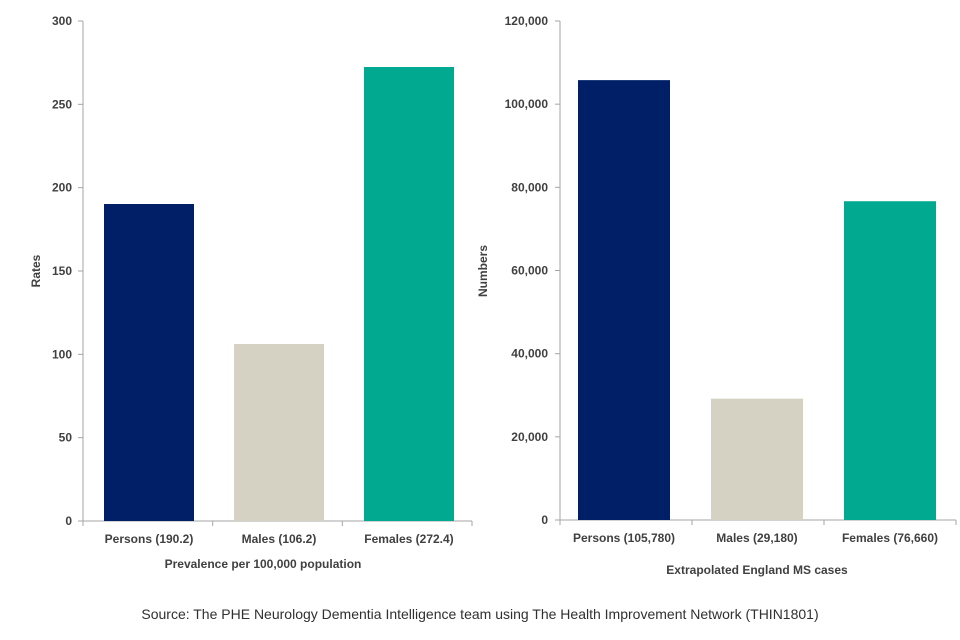 This screenshot has width=960, height=640. I want to click on y-tick-label: 50, so click(66, 438).